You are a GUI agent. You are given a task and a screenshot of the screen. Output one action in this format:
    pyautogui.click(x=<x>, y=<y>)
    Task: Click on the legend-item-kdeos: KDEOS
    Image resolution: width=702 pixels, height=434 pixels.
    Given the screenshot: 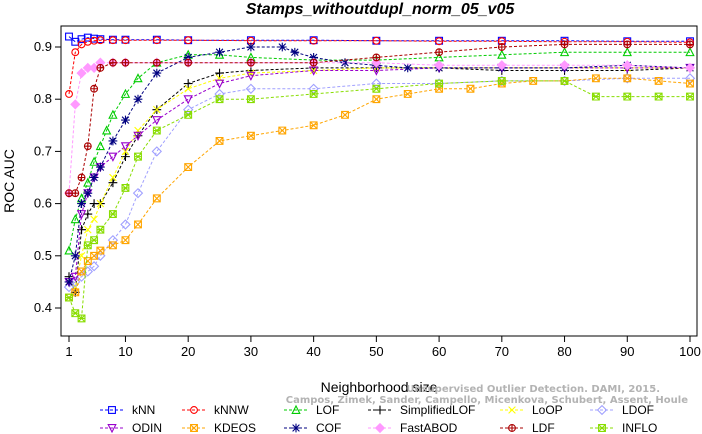 What is the action you would take?
    pyautogui.click(x=219, y=427)
    